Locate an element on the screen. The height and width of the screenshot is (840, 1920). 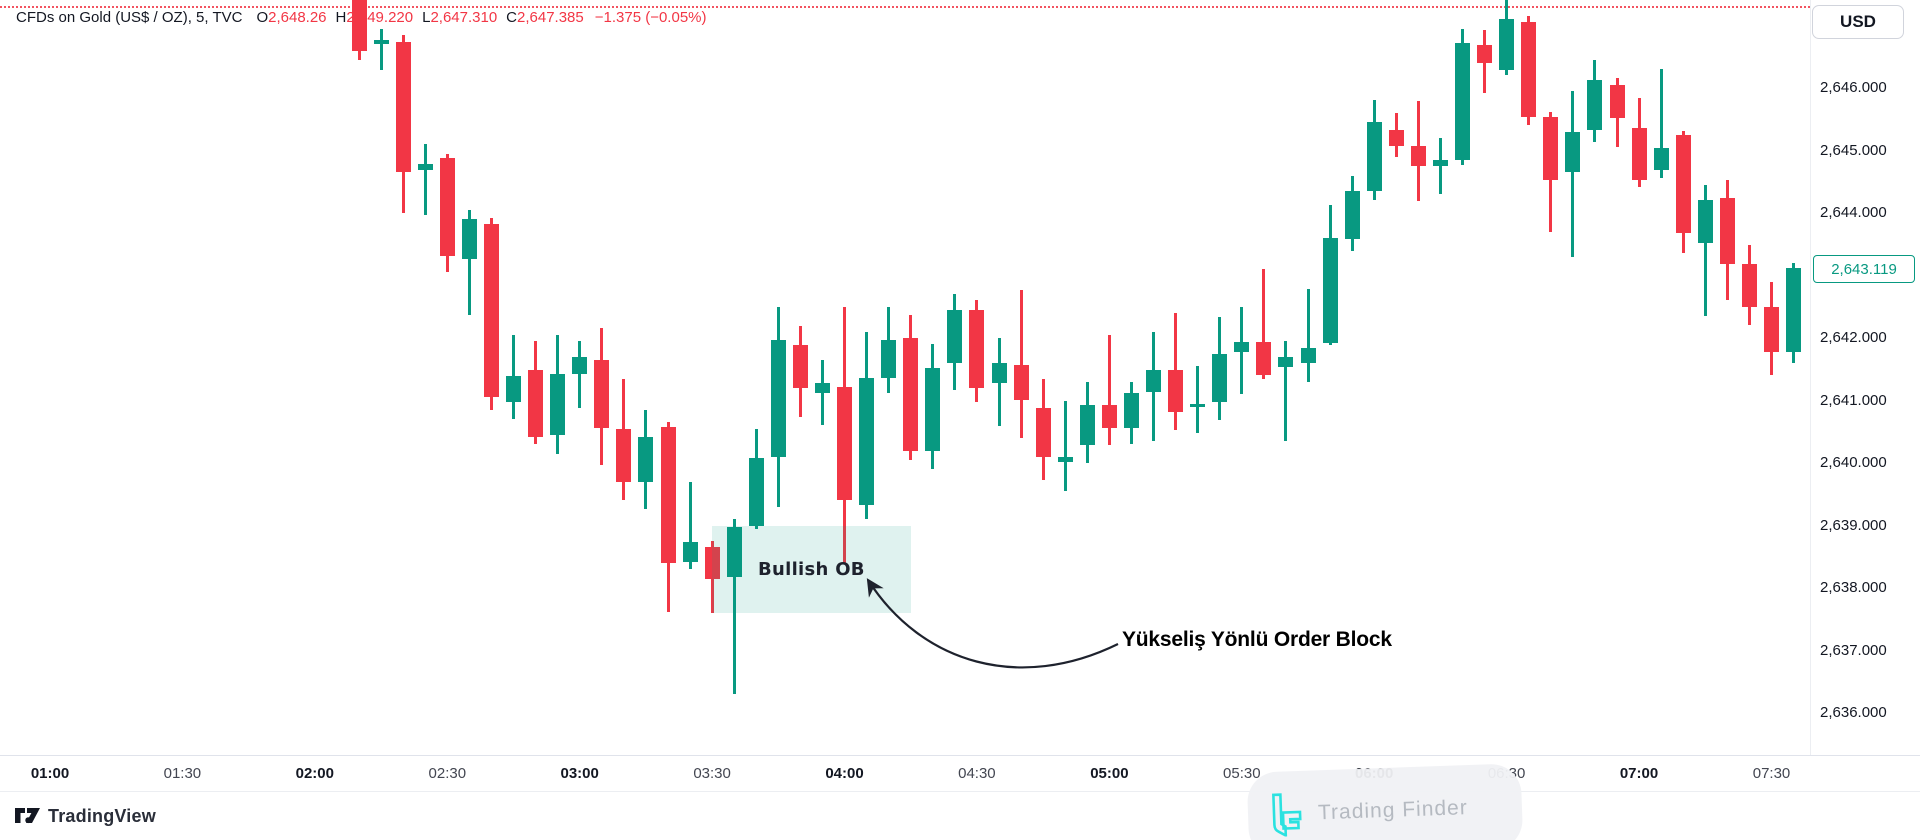
tradingview-logo-icon is located at coordinates (27, 816).